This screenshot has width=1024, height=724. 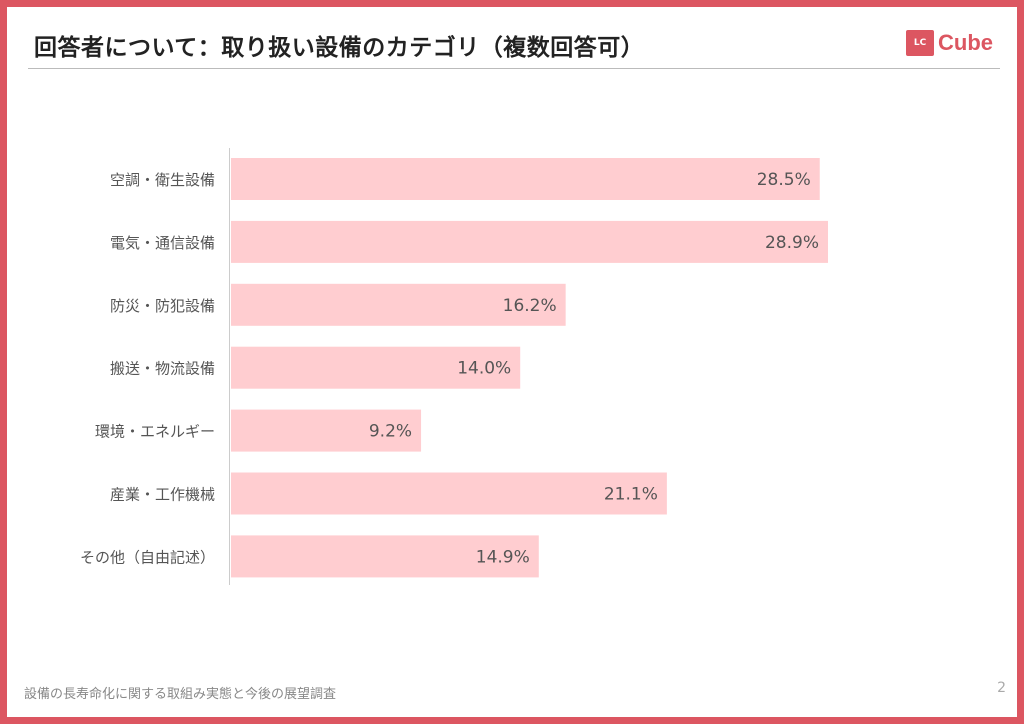 I want to click on category-label: 空調・衛生設備, so click(x=162, y=180).